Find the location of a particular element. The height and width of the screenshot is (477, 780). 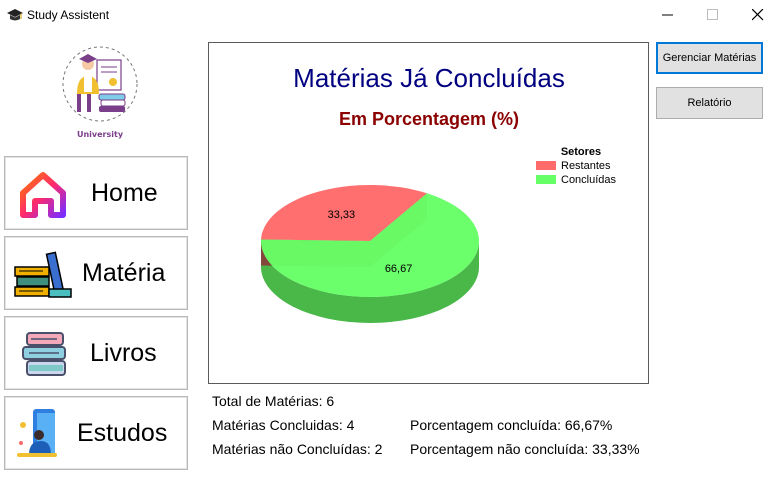

nav-estudos-button: Estudos is located at coordinates (96, 433).